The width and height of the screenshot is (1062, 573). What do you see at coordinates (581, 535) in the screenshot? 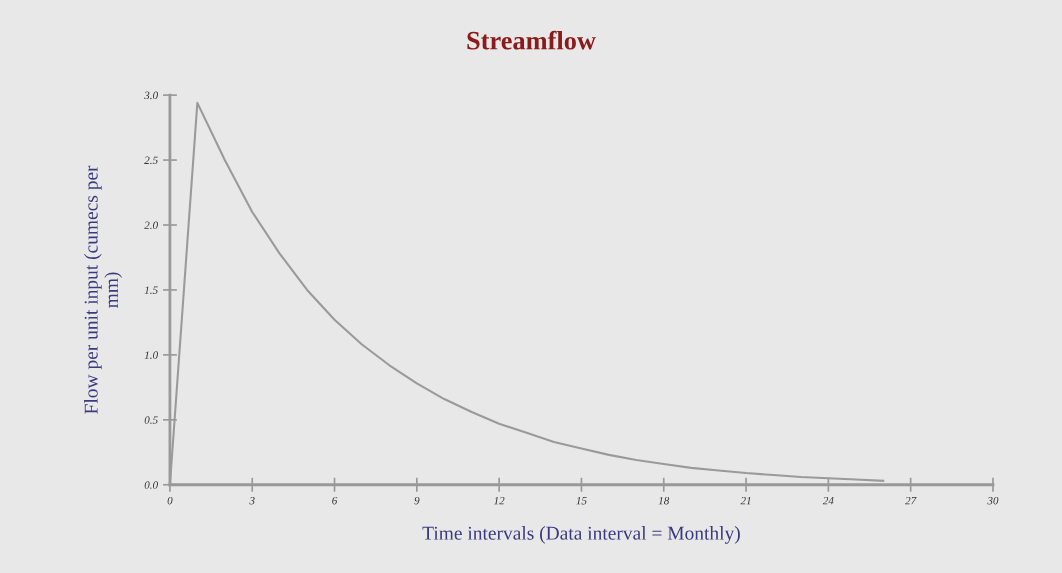
I see `x-axis-title: Time intervals (Data interval = Monthly)` at bounding box center [581, 535].